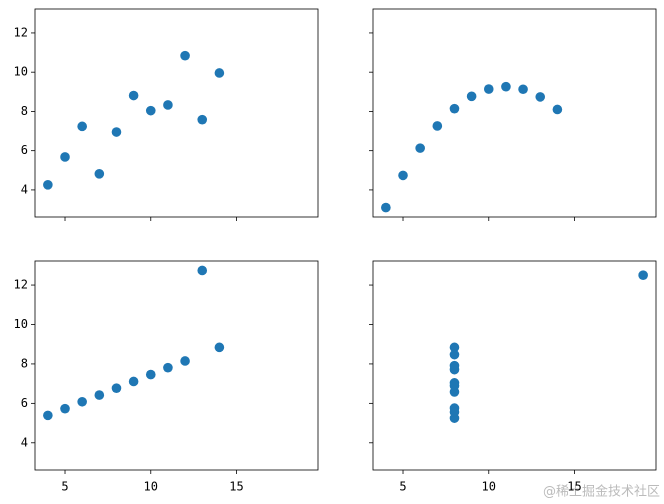  I want to click on watermark: @稀土掘金技术社区, so click(601, 492).